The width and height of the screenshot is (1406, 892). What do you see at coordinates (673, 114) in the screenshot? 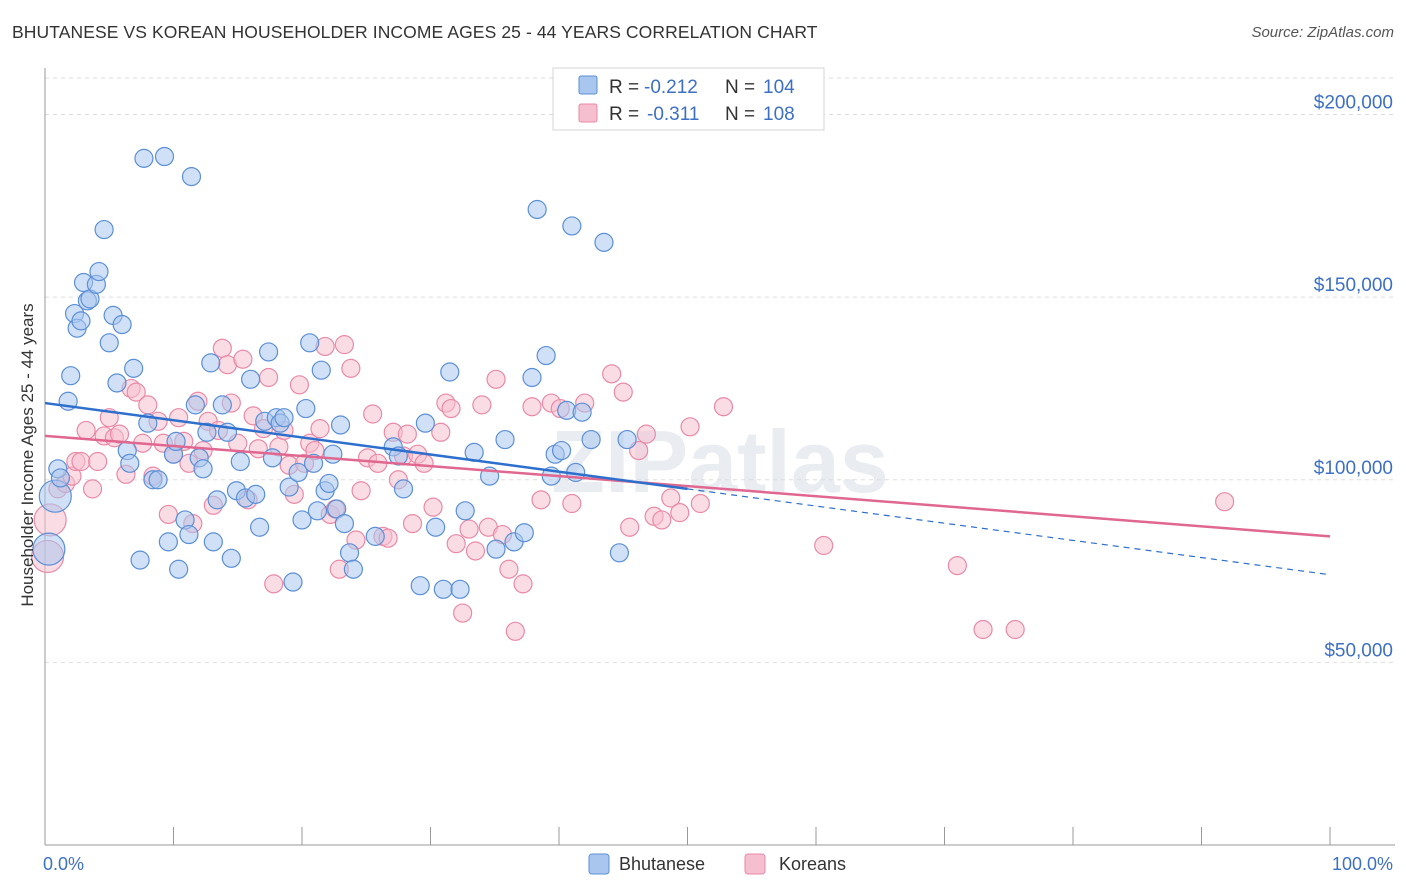
I see `legend-r-value: -0.311` at bounding box center [673, 114].